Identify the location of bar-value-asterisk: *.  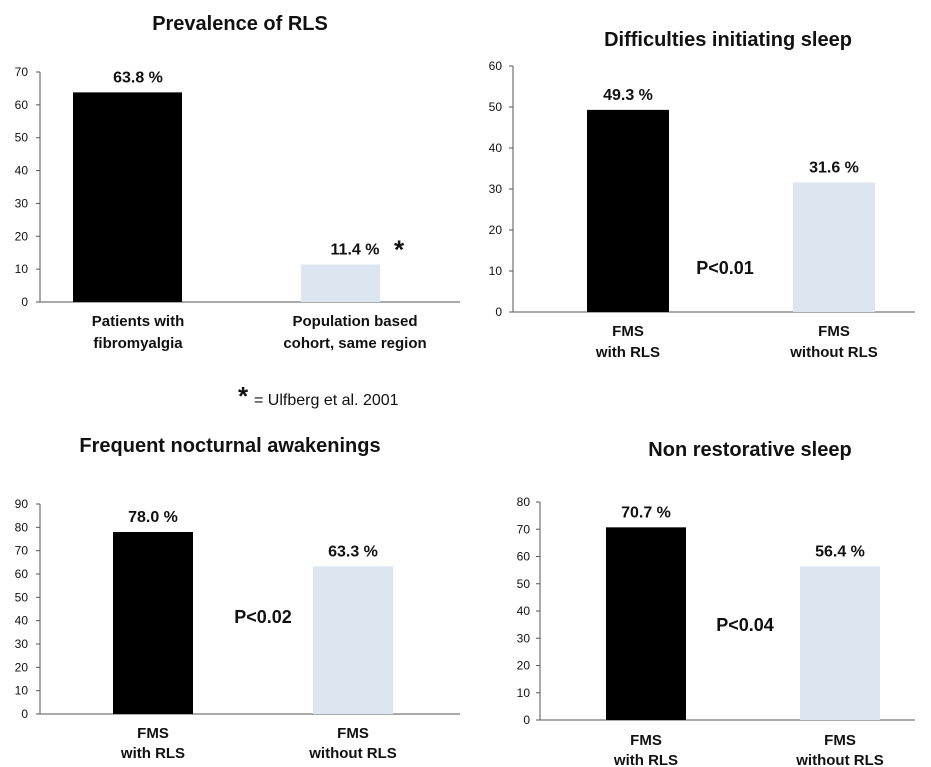
(399, 250).